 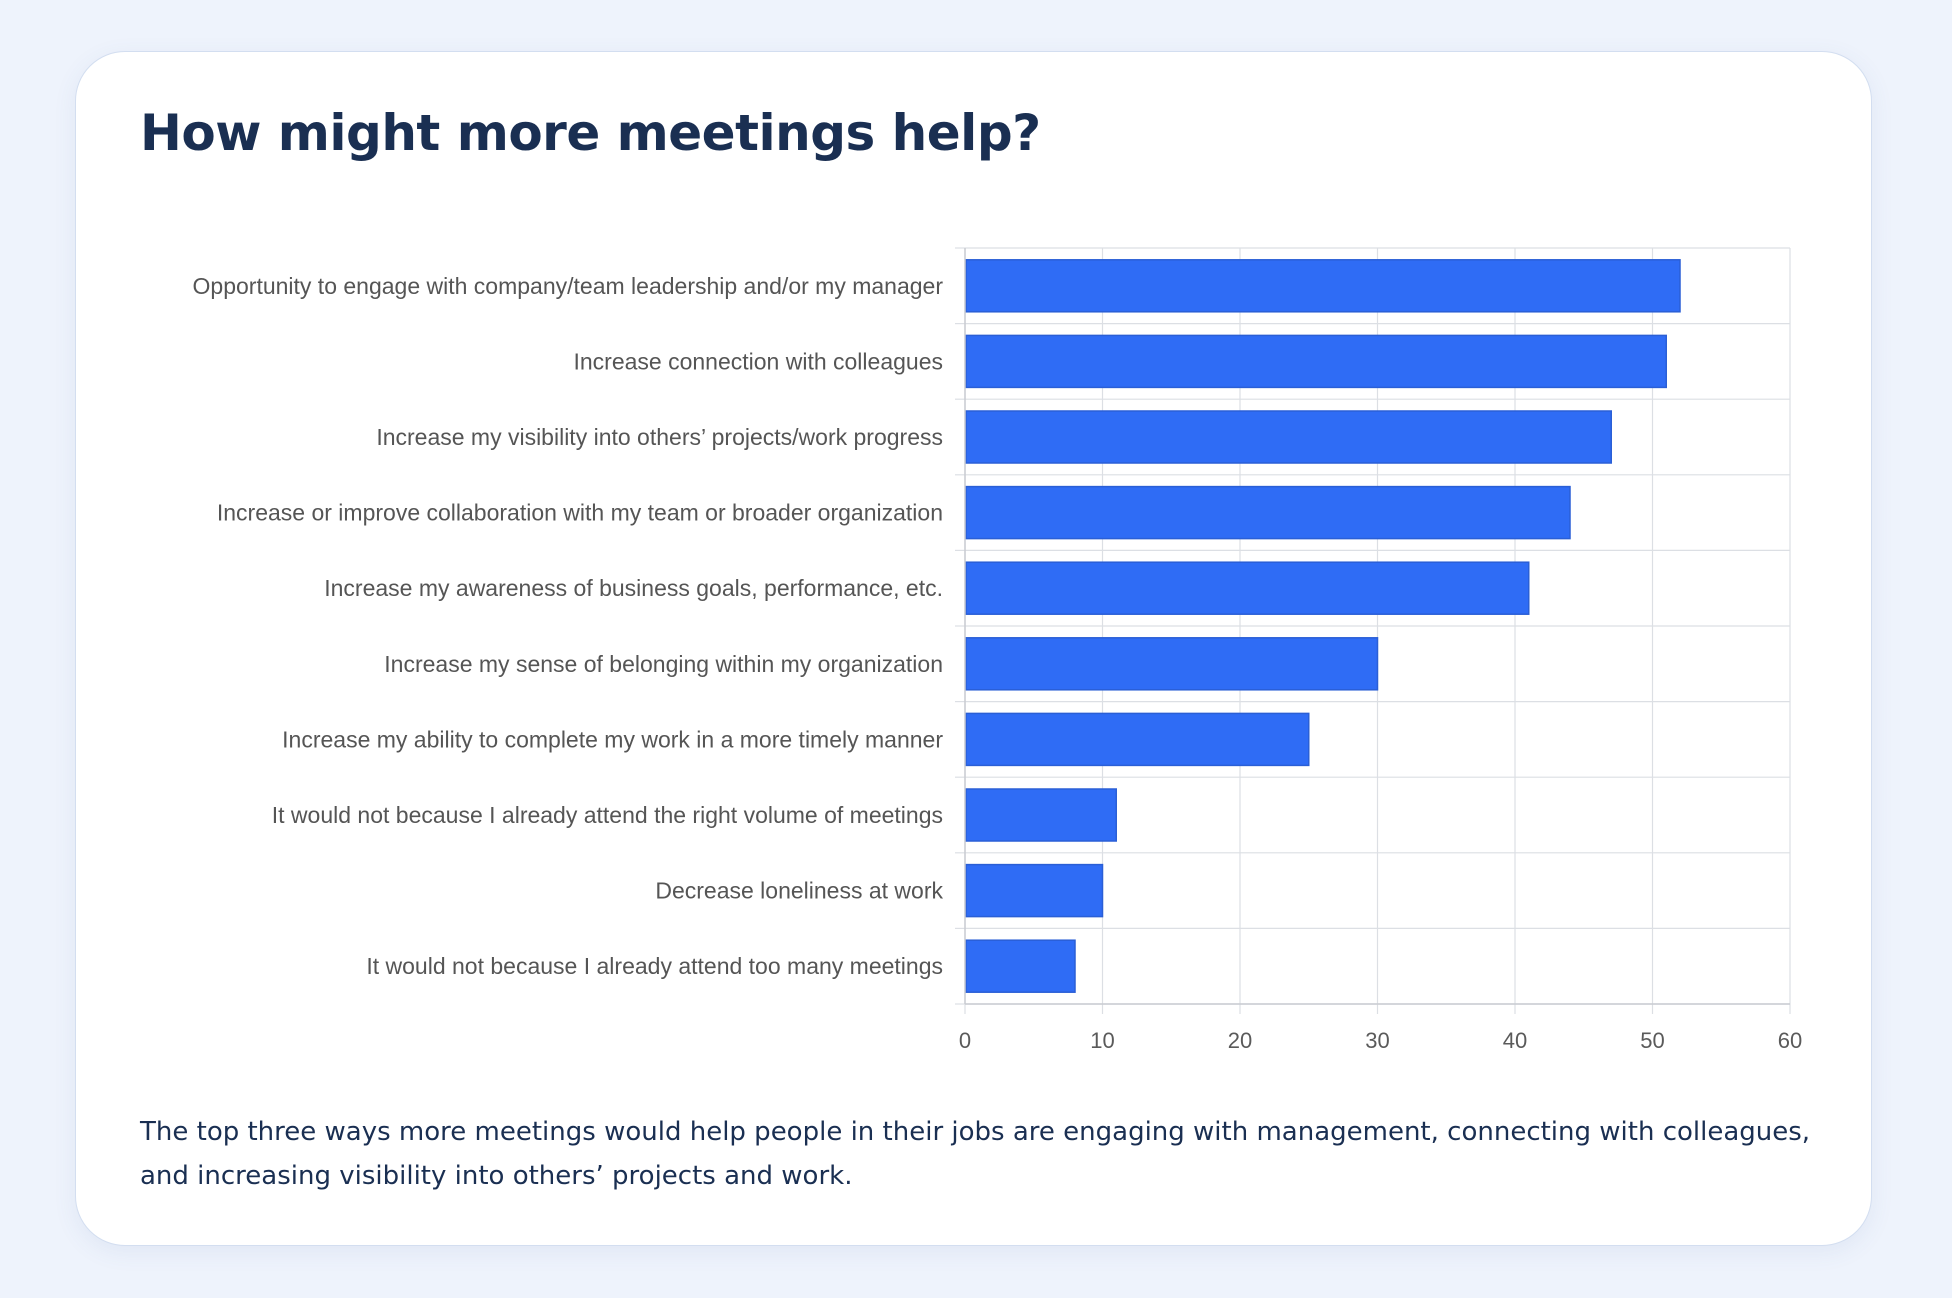 I want to click on category-label: Decrease loneliness at work, so click(x=799, y=891).